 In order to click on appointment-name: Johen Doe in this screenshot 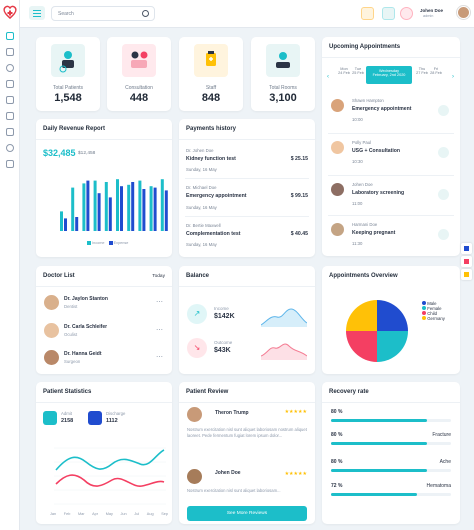, I will do `click(362, 184)`.